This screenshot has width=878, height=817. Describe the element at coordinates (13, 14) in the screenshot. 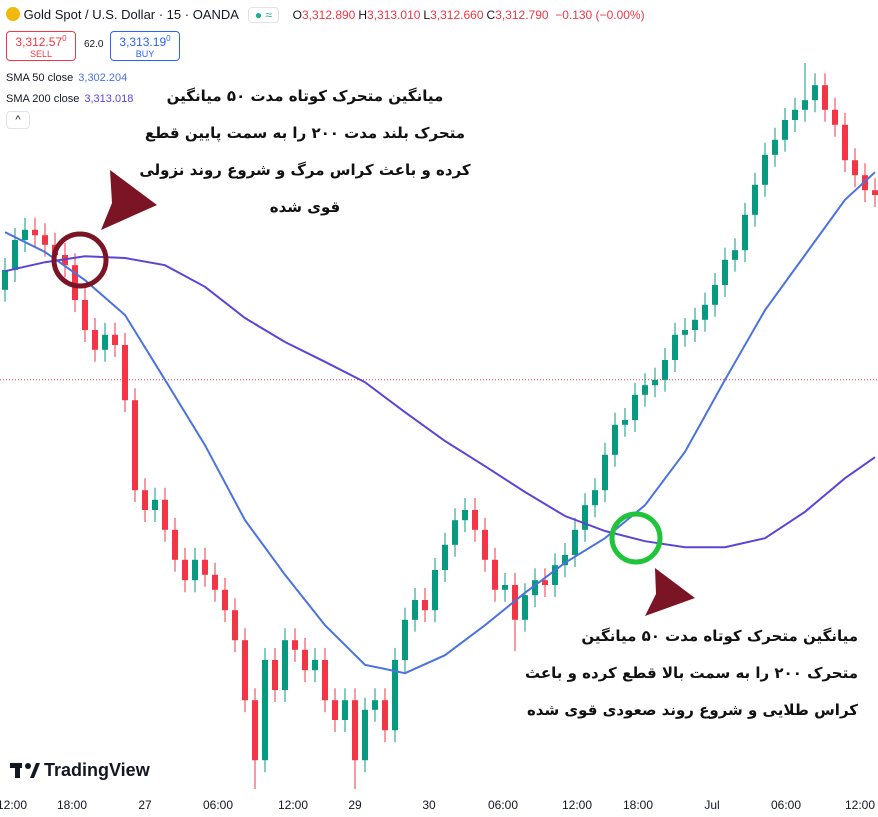

I see `symbol-icon` at that location.